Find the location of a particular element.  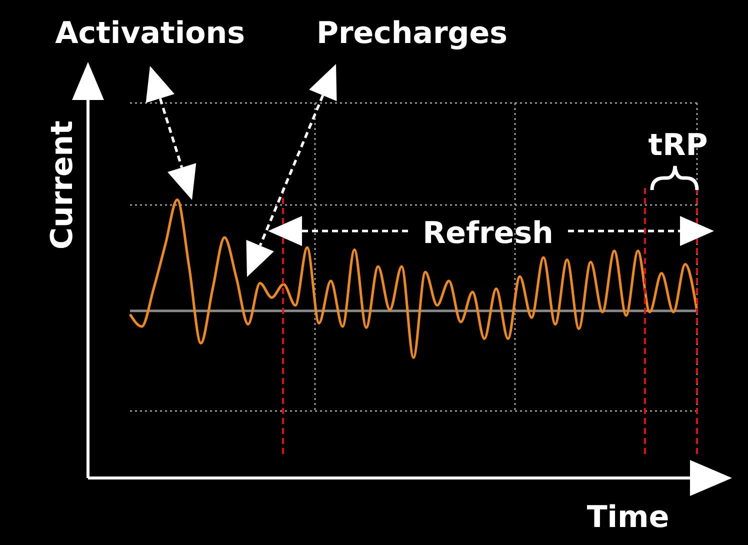

x-axis-title: Time is located at coordinates (628, 517).